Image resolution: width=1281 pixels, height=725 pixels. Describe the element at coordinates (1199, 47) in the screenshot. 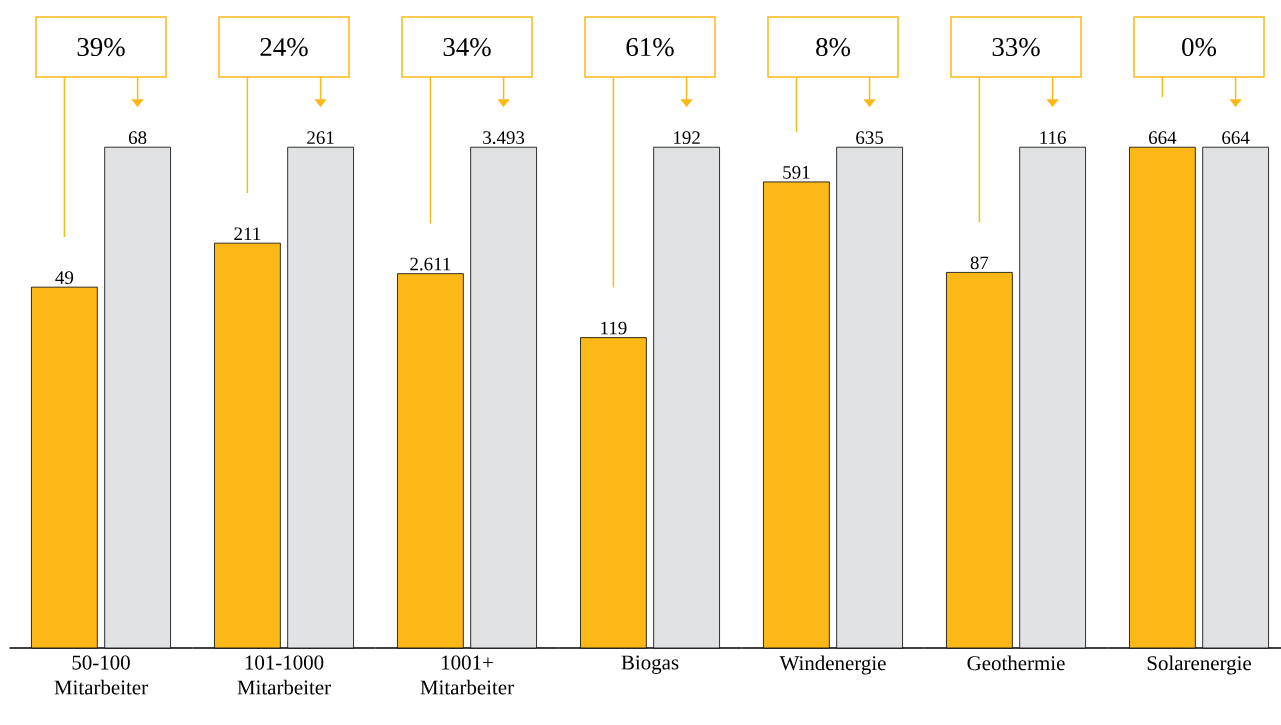

I see `text: 0%` at that location.